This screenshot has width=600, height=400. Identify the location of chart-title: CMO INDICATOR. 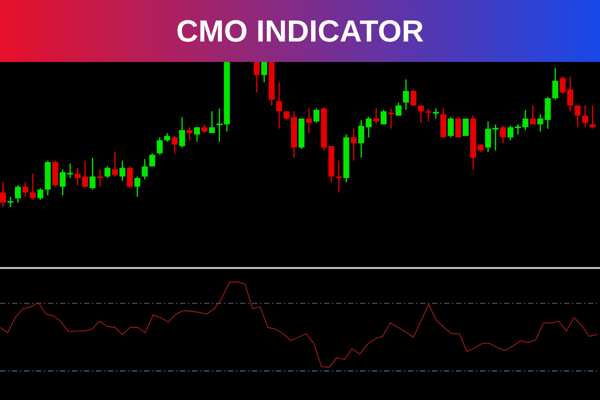
(300, 31).